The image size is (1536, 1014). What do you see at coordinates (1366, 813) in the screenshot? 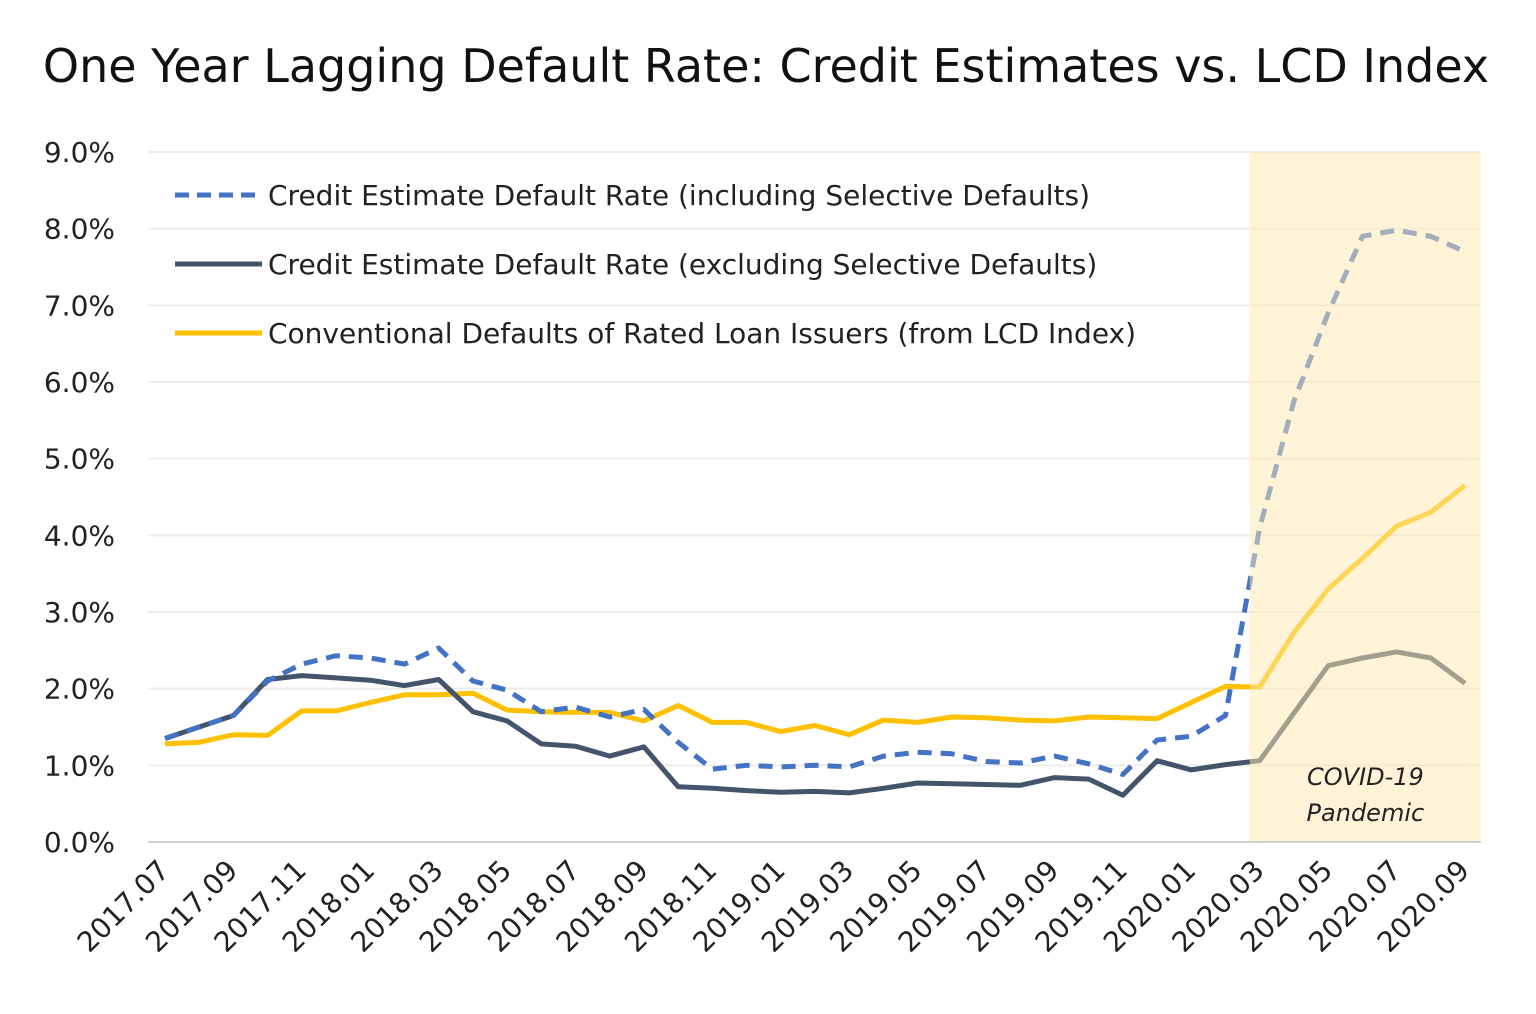
I see `annotation-pandemic: Pandemic` at bounding box center [1366, 813].